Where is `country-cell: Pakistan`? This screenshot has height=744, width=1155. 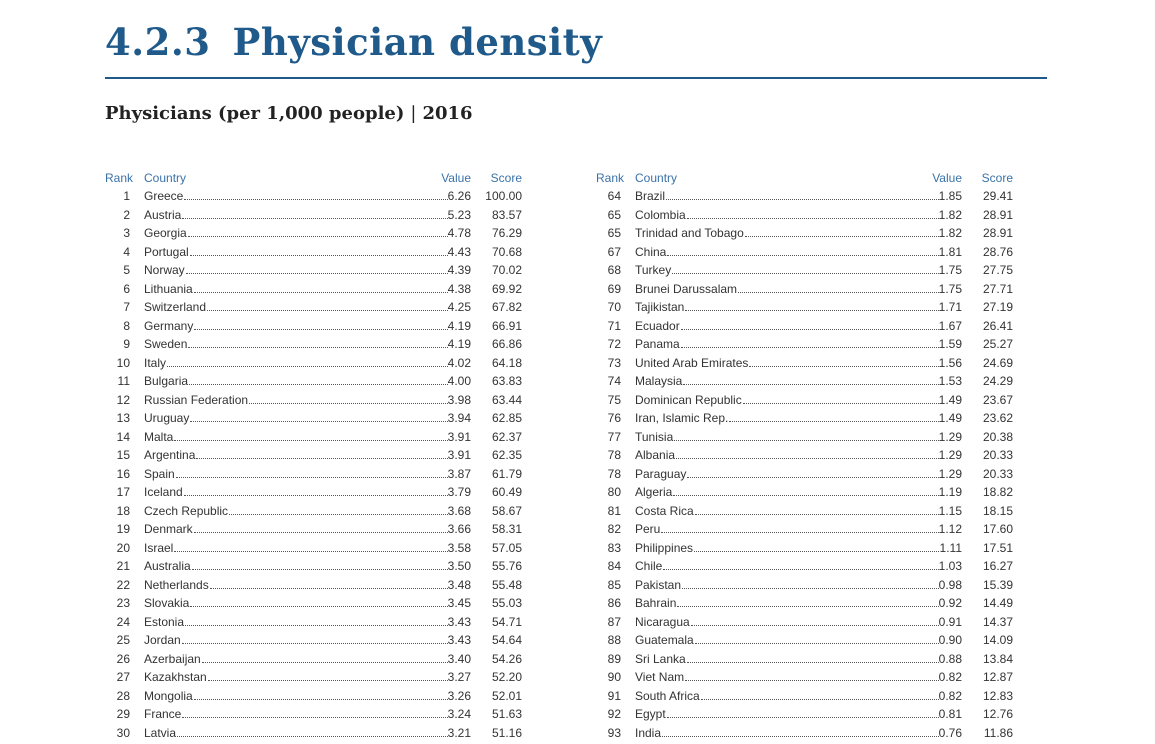 country-cell: Pakistan is located at coordinates (787, 585).